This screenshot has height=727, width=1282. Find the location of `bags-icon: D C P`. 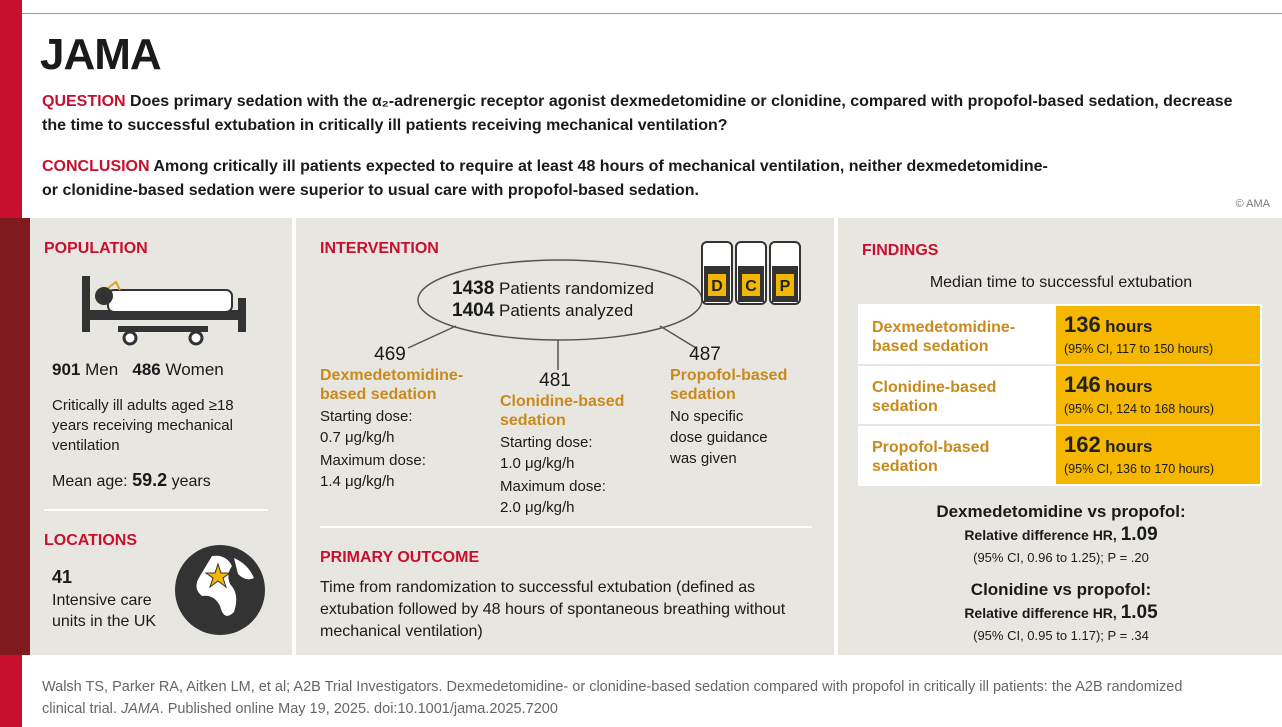

bags-icon: D C P is located at coordinates (751, 273).